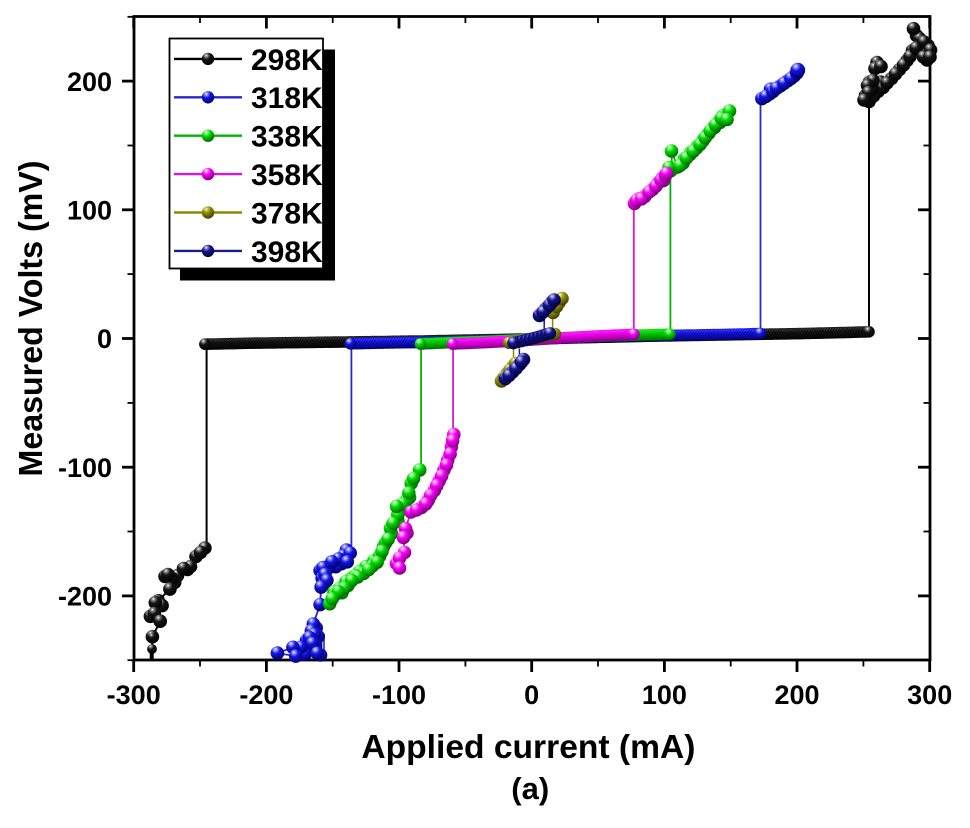  I want to click on svg-text: Applied current (mA), so click(528, 747).